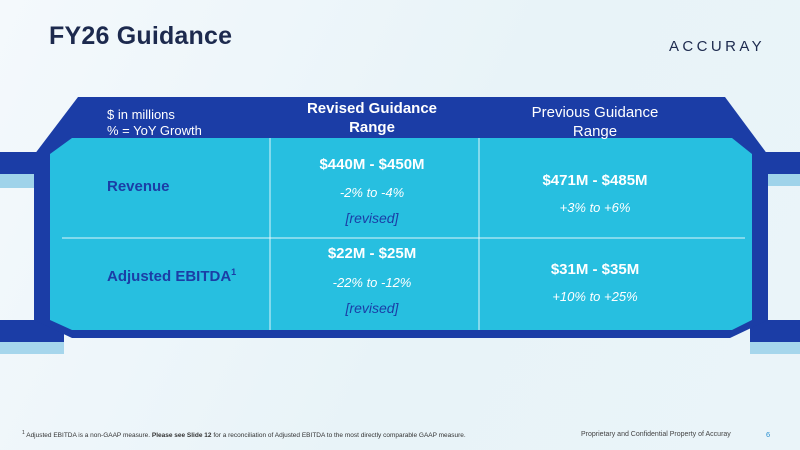 This screenshot has width=800, height=450. I want to click on revenue-row-label: Revenue, so click(138, 186).